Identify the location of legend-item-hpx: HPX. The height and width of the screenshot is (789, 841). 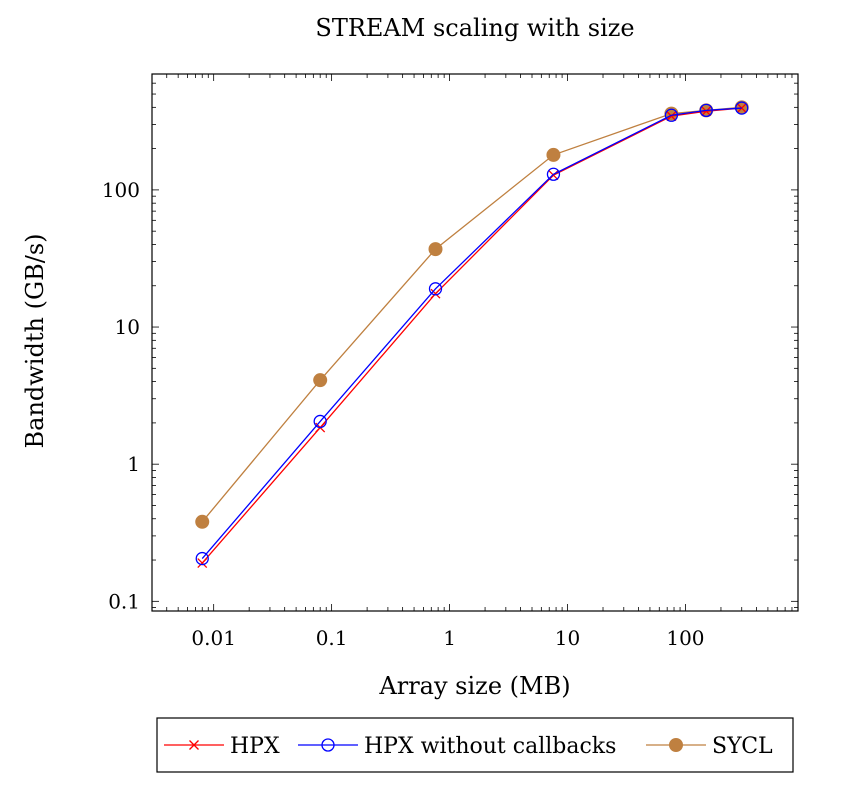
(222, 746).